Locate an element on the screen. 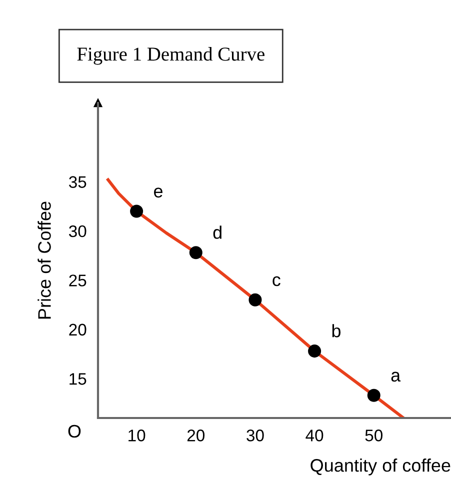  x-tick-label: 30 is located at coordinates (255, 436).